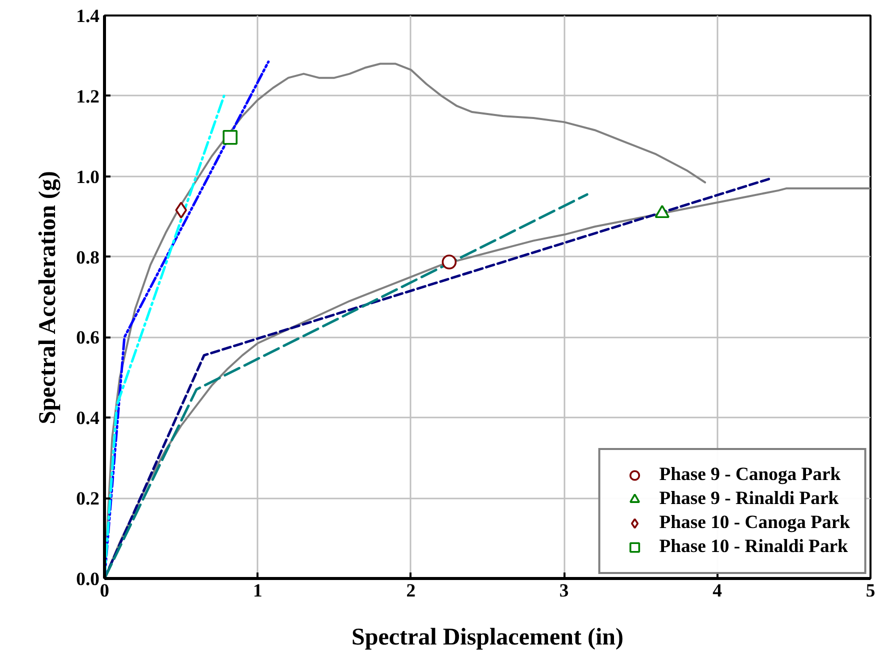 This screenshot has width=877, height=653. I want to click on legend-label: Phase 10 - Rinaldi Park, so click(753, 547).